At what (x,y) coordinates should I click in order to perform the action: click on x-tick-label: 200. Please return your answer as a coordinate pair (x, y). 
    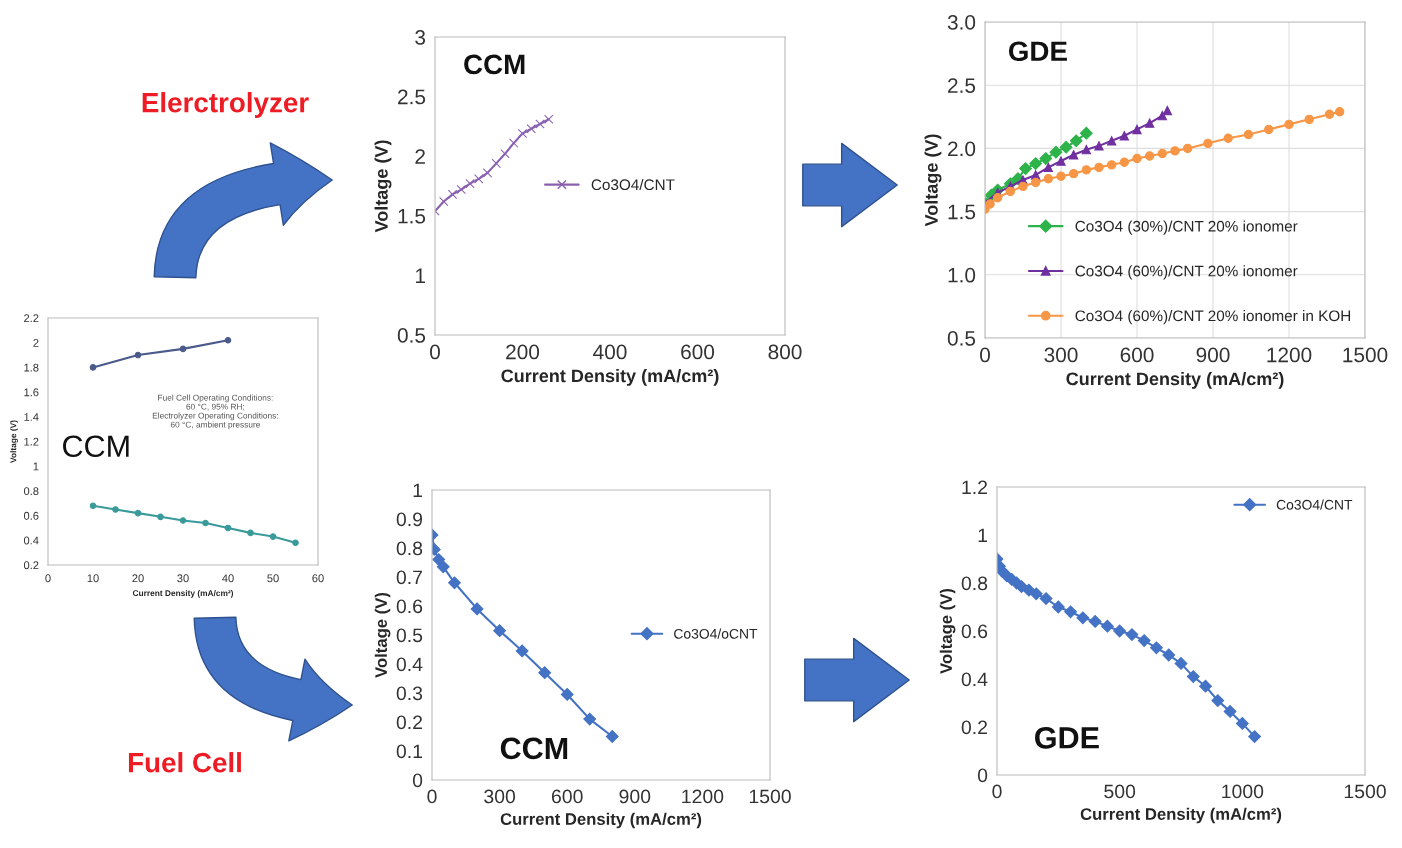
    Looking at the image, I should click on (523, 352).